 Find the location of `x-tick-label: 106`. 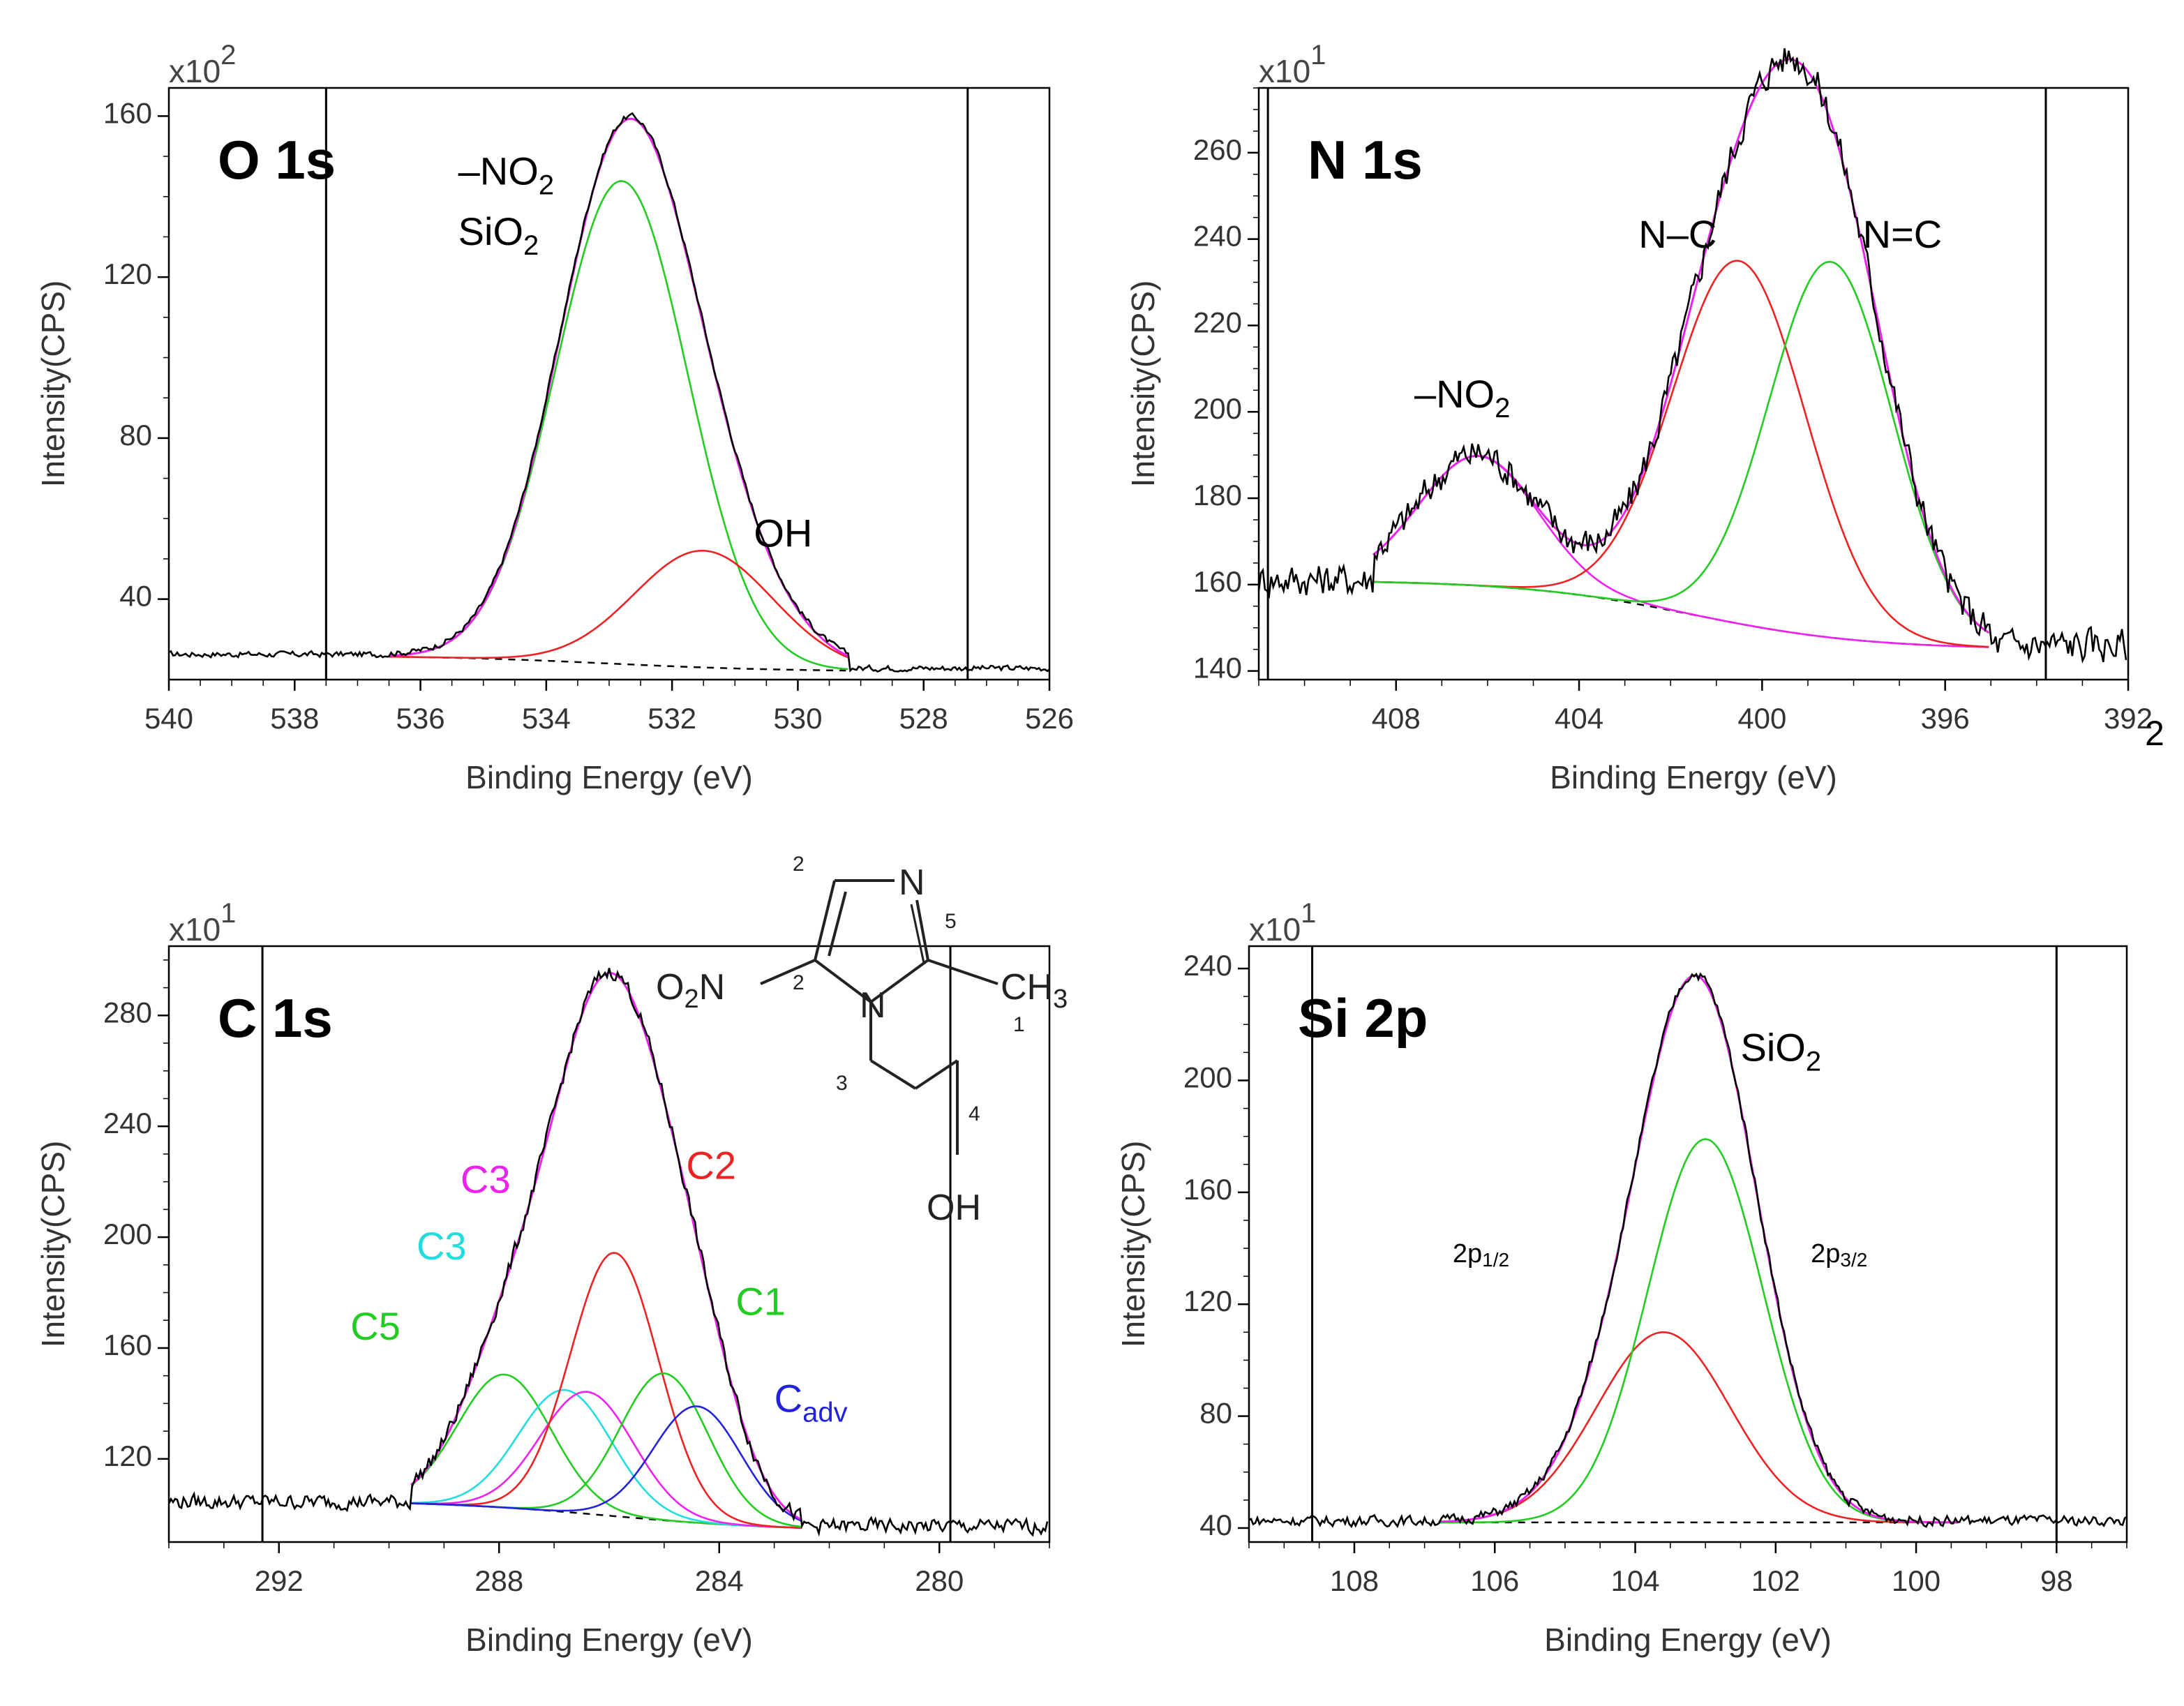

x-tick-label: 106 is located at coordinates (1494, 1581).